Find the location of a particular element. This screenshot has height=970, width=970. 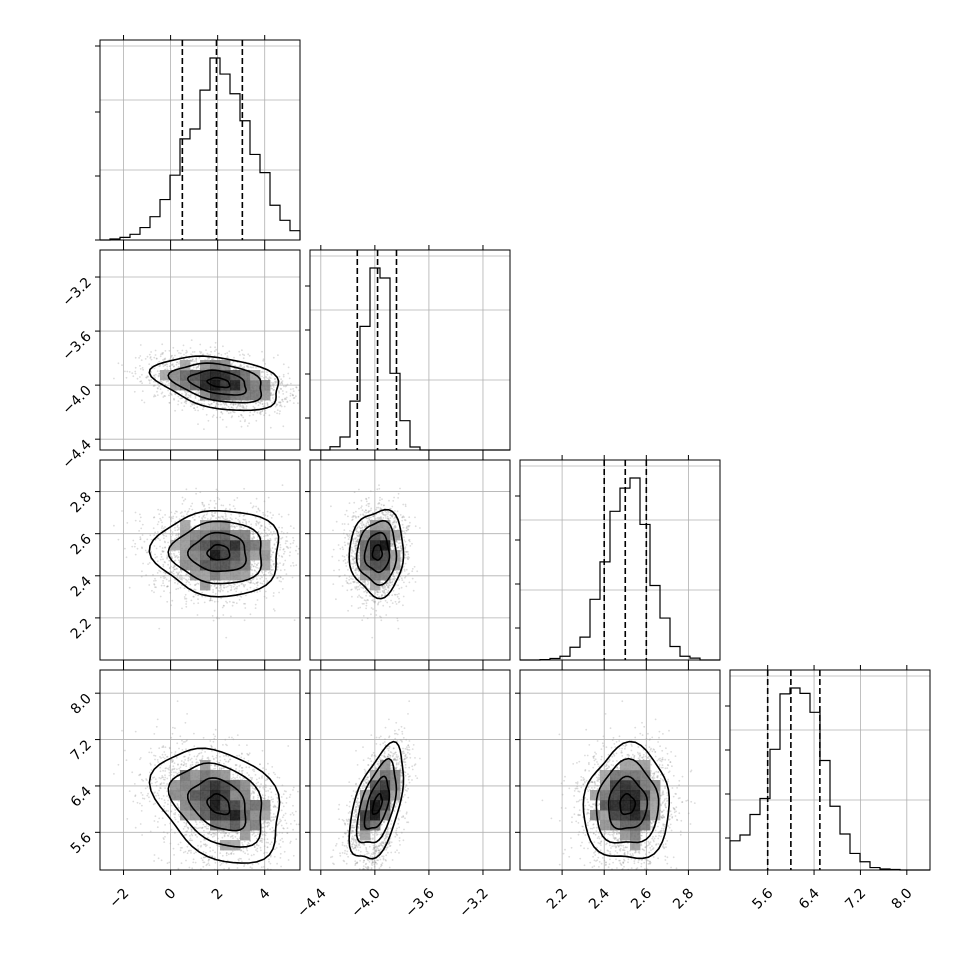

density-cell is located at coordinates (205, 385).